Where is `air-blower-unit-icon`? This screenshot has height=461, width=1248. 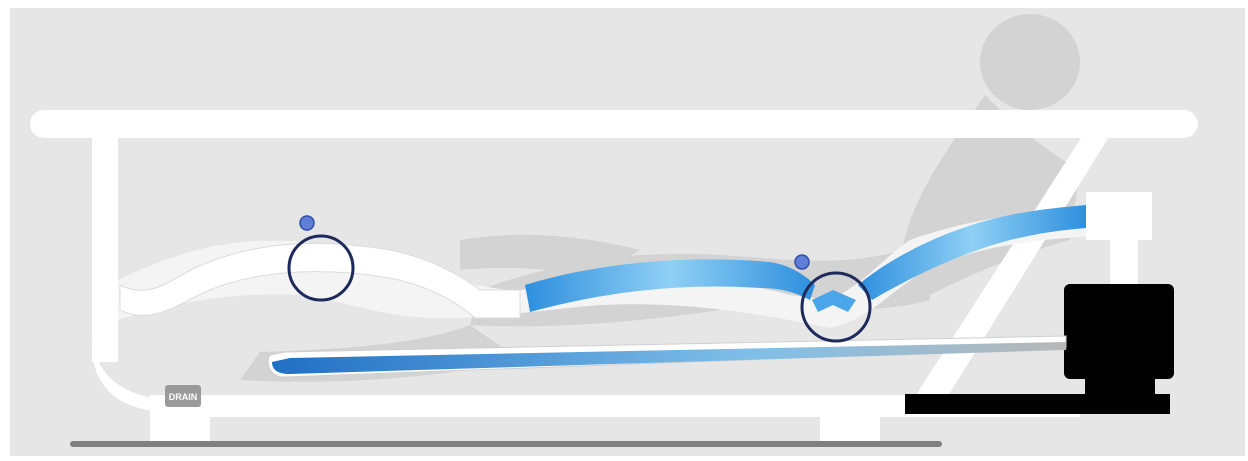 air-blower-unit-icon is located at coordinates (1119, 331).